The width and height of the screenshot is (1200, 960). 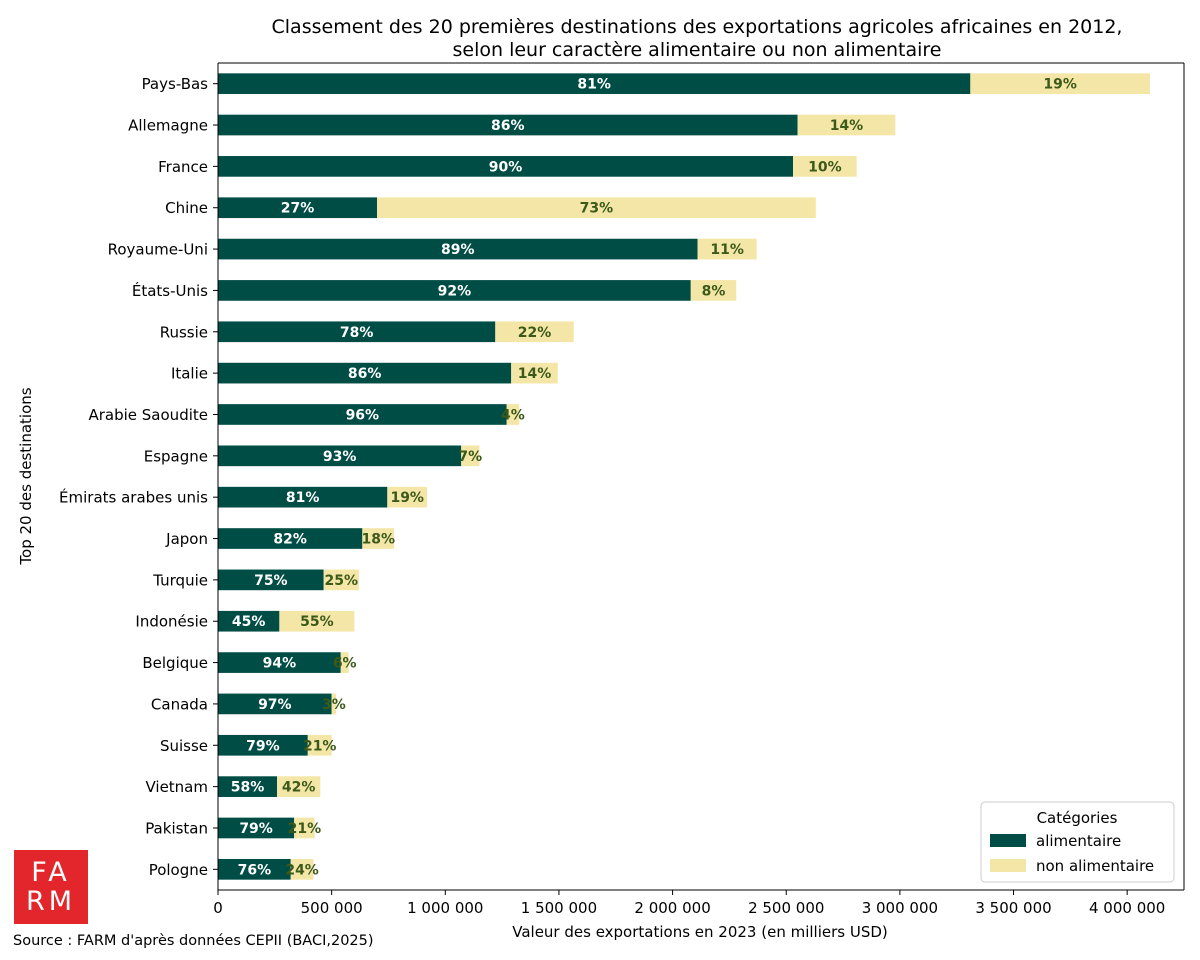 I want to click on y-tick-label: Italie, so click(x=189, y=374).